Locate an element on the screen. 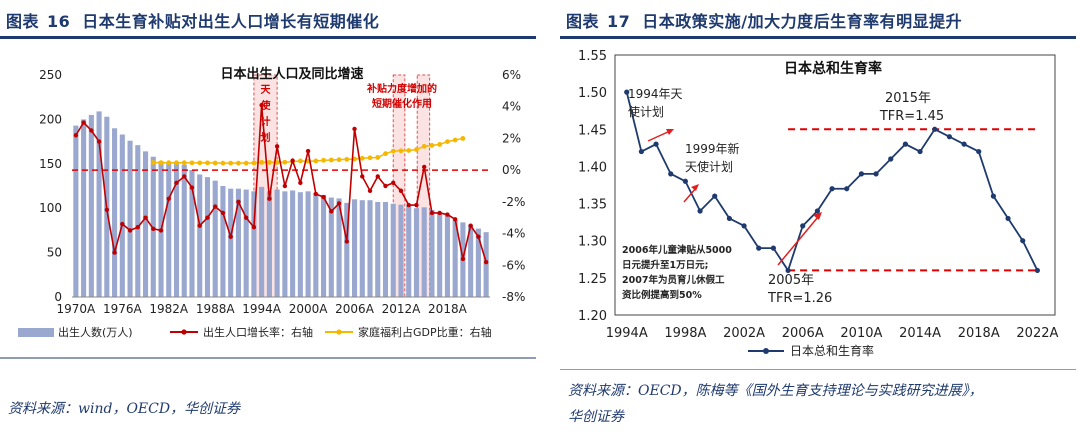  growth-point-2018 is located at coordinates (447, 214).